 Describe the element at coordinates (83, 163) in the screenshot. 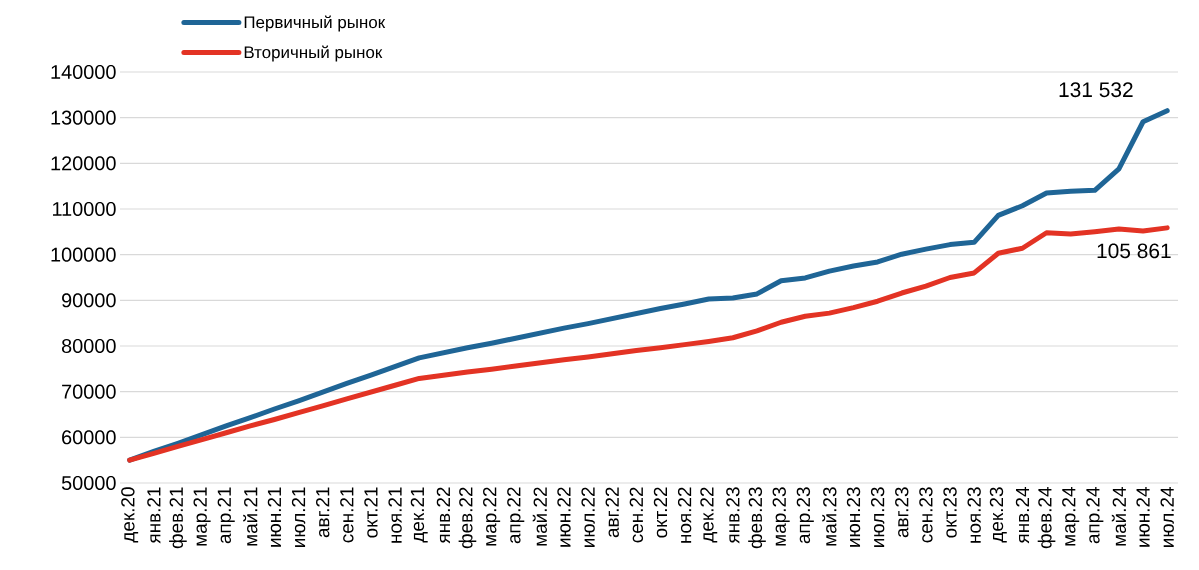

I see `y-tick-label: 120000` at that location.